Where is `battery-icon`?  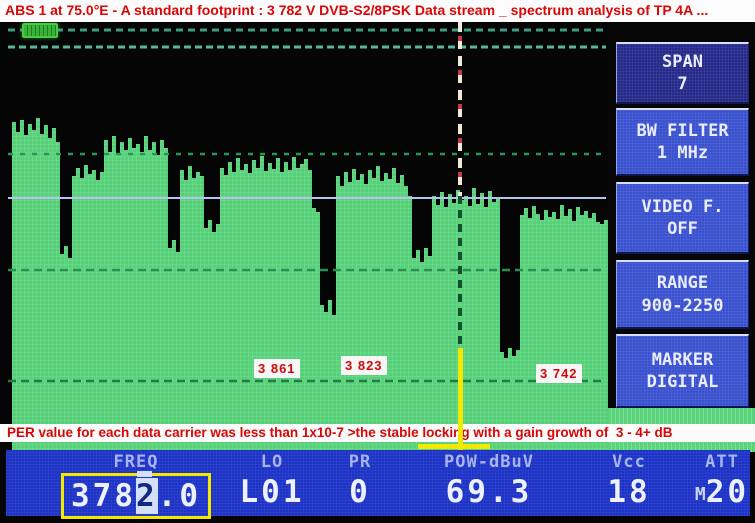 battery-icon is located at coordinates (40, 30).